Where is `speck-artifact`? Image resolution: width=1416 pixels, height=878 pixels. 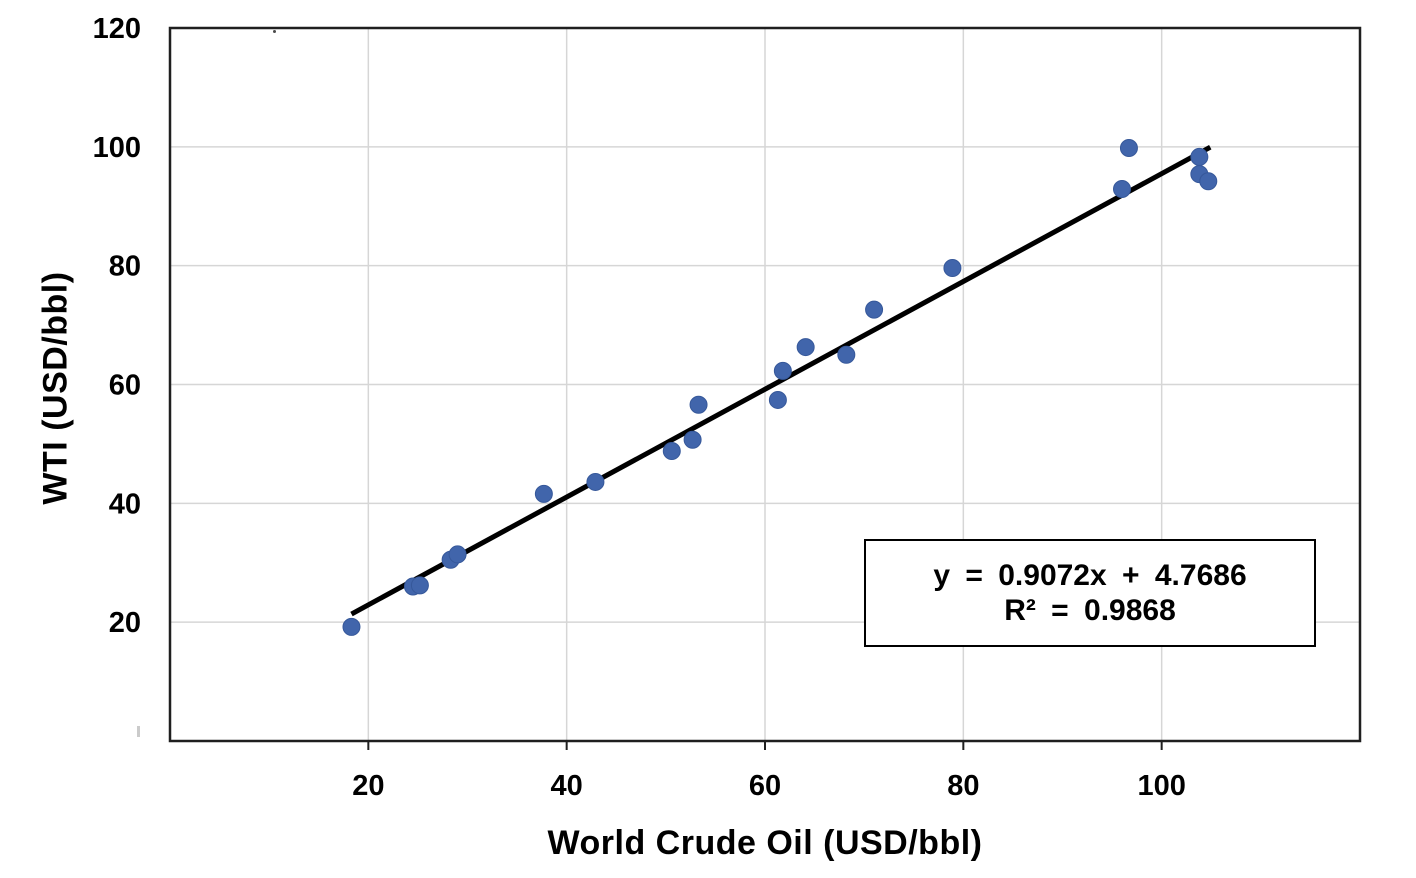
speck-artifact is located at coordinates (274, 31).